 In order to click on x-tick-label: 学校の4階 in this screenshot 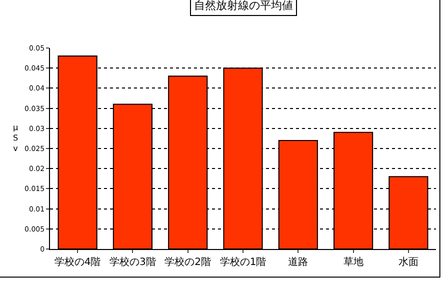, I will do `click(77, 262)`.